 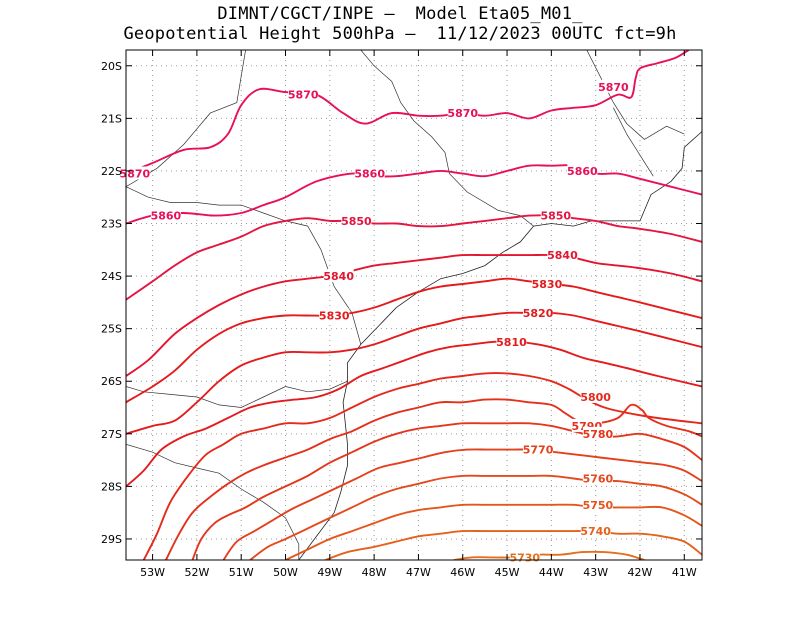 What do you see at coordinates (196, 572) in the screenshot?
I see `lon-tick-label: 52W` at bounding box center [196, 572].